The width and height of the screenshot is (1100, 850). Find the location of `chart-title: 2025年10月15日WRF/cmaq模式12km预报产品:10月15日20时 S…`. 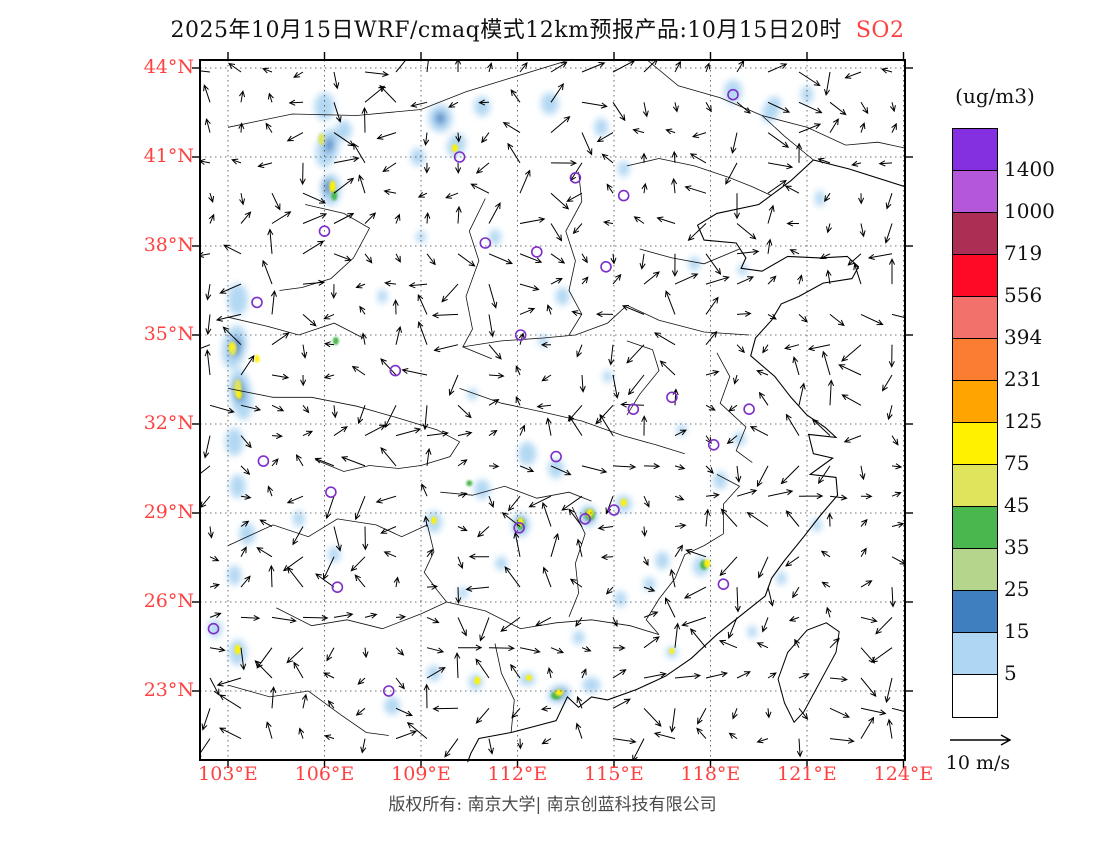

chart-title: 2025年10月15日WRF/cmaq模式12km预报产品:10月15日20时 S… is located at coordinates (537, 28).